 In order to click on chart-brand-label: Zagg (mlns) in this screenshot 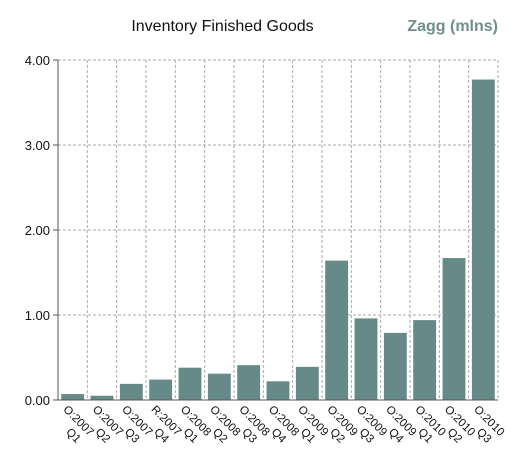, I will do `click(452, 26)`.